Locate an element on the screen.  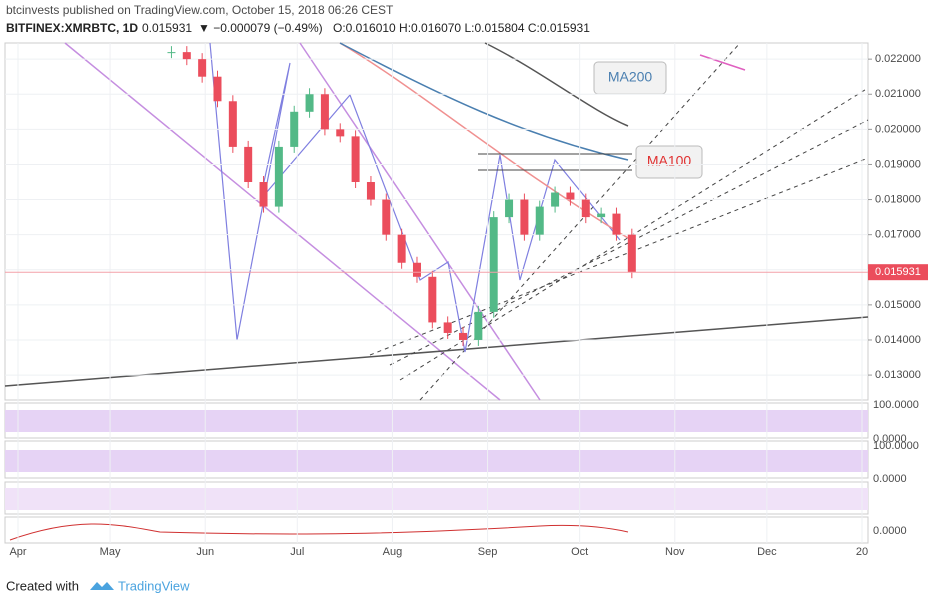
x-tick-label: Nov is located at coordinates (675, 552).